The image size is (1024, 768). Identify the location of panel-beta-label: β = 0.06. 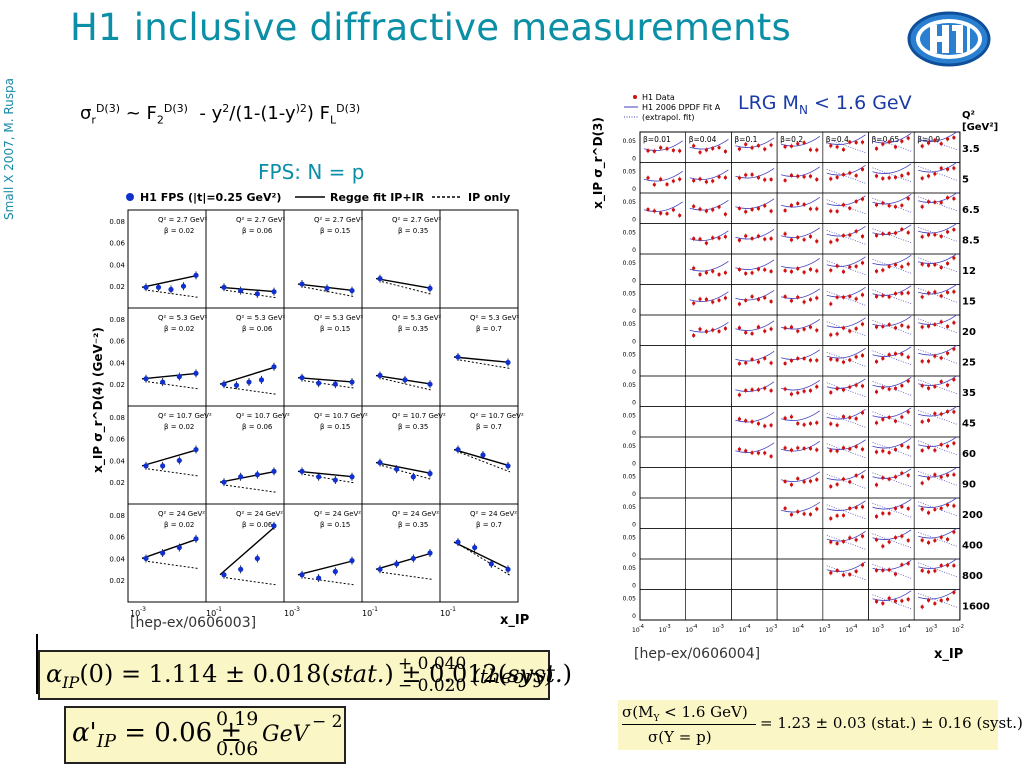
(257, 427).